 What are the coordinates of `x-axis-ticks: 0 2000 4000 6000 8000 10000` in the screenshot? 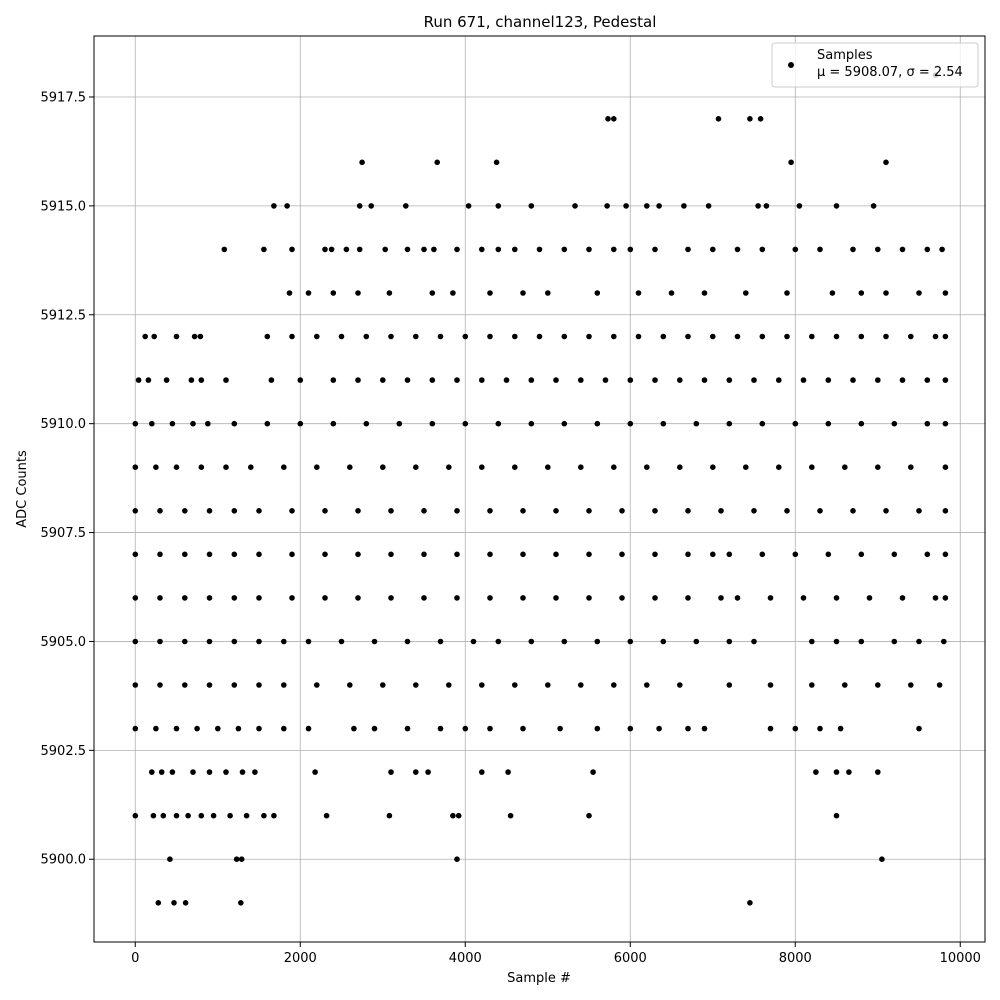 It's located at (556, 954).